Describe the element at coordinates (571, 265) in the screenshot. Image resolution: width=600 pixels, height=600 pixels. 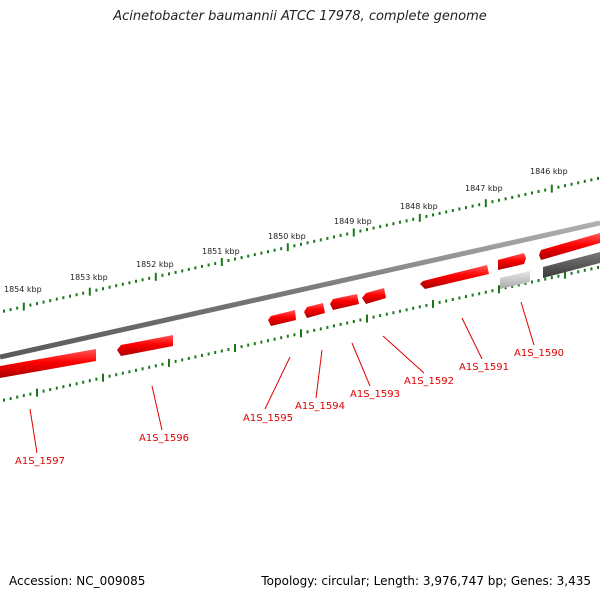
I see `pseudo-gene-dark` at that location.